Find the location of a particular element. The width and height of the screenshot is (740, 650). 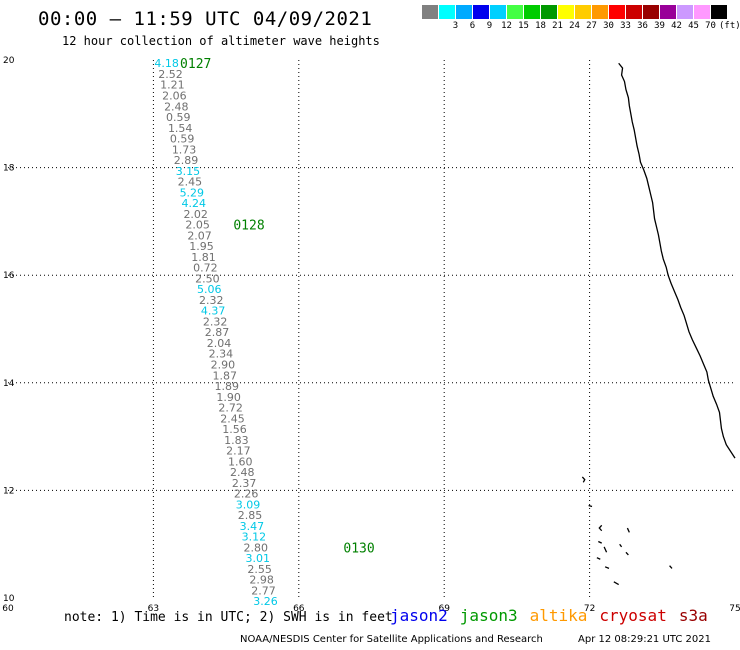

swh-observation: 4.24 is located at coordinates (194, 203).